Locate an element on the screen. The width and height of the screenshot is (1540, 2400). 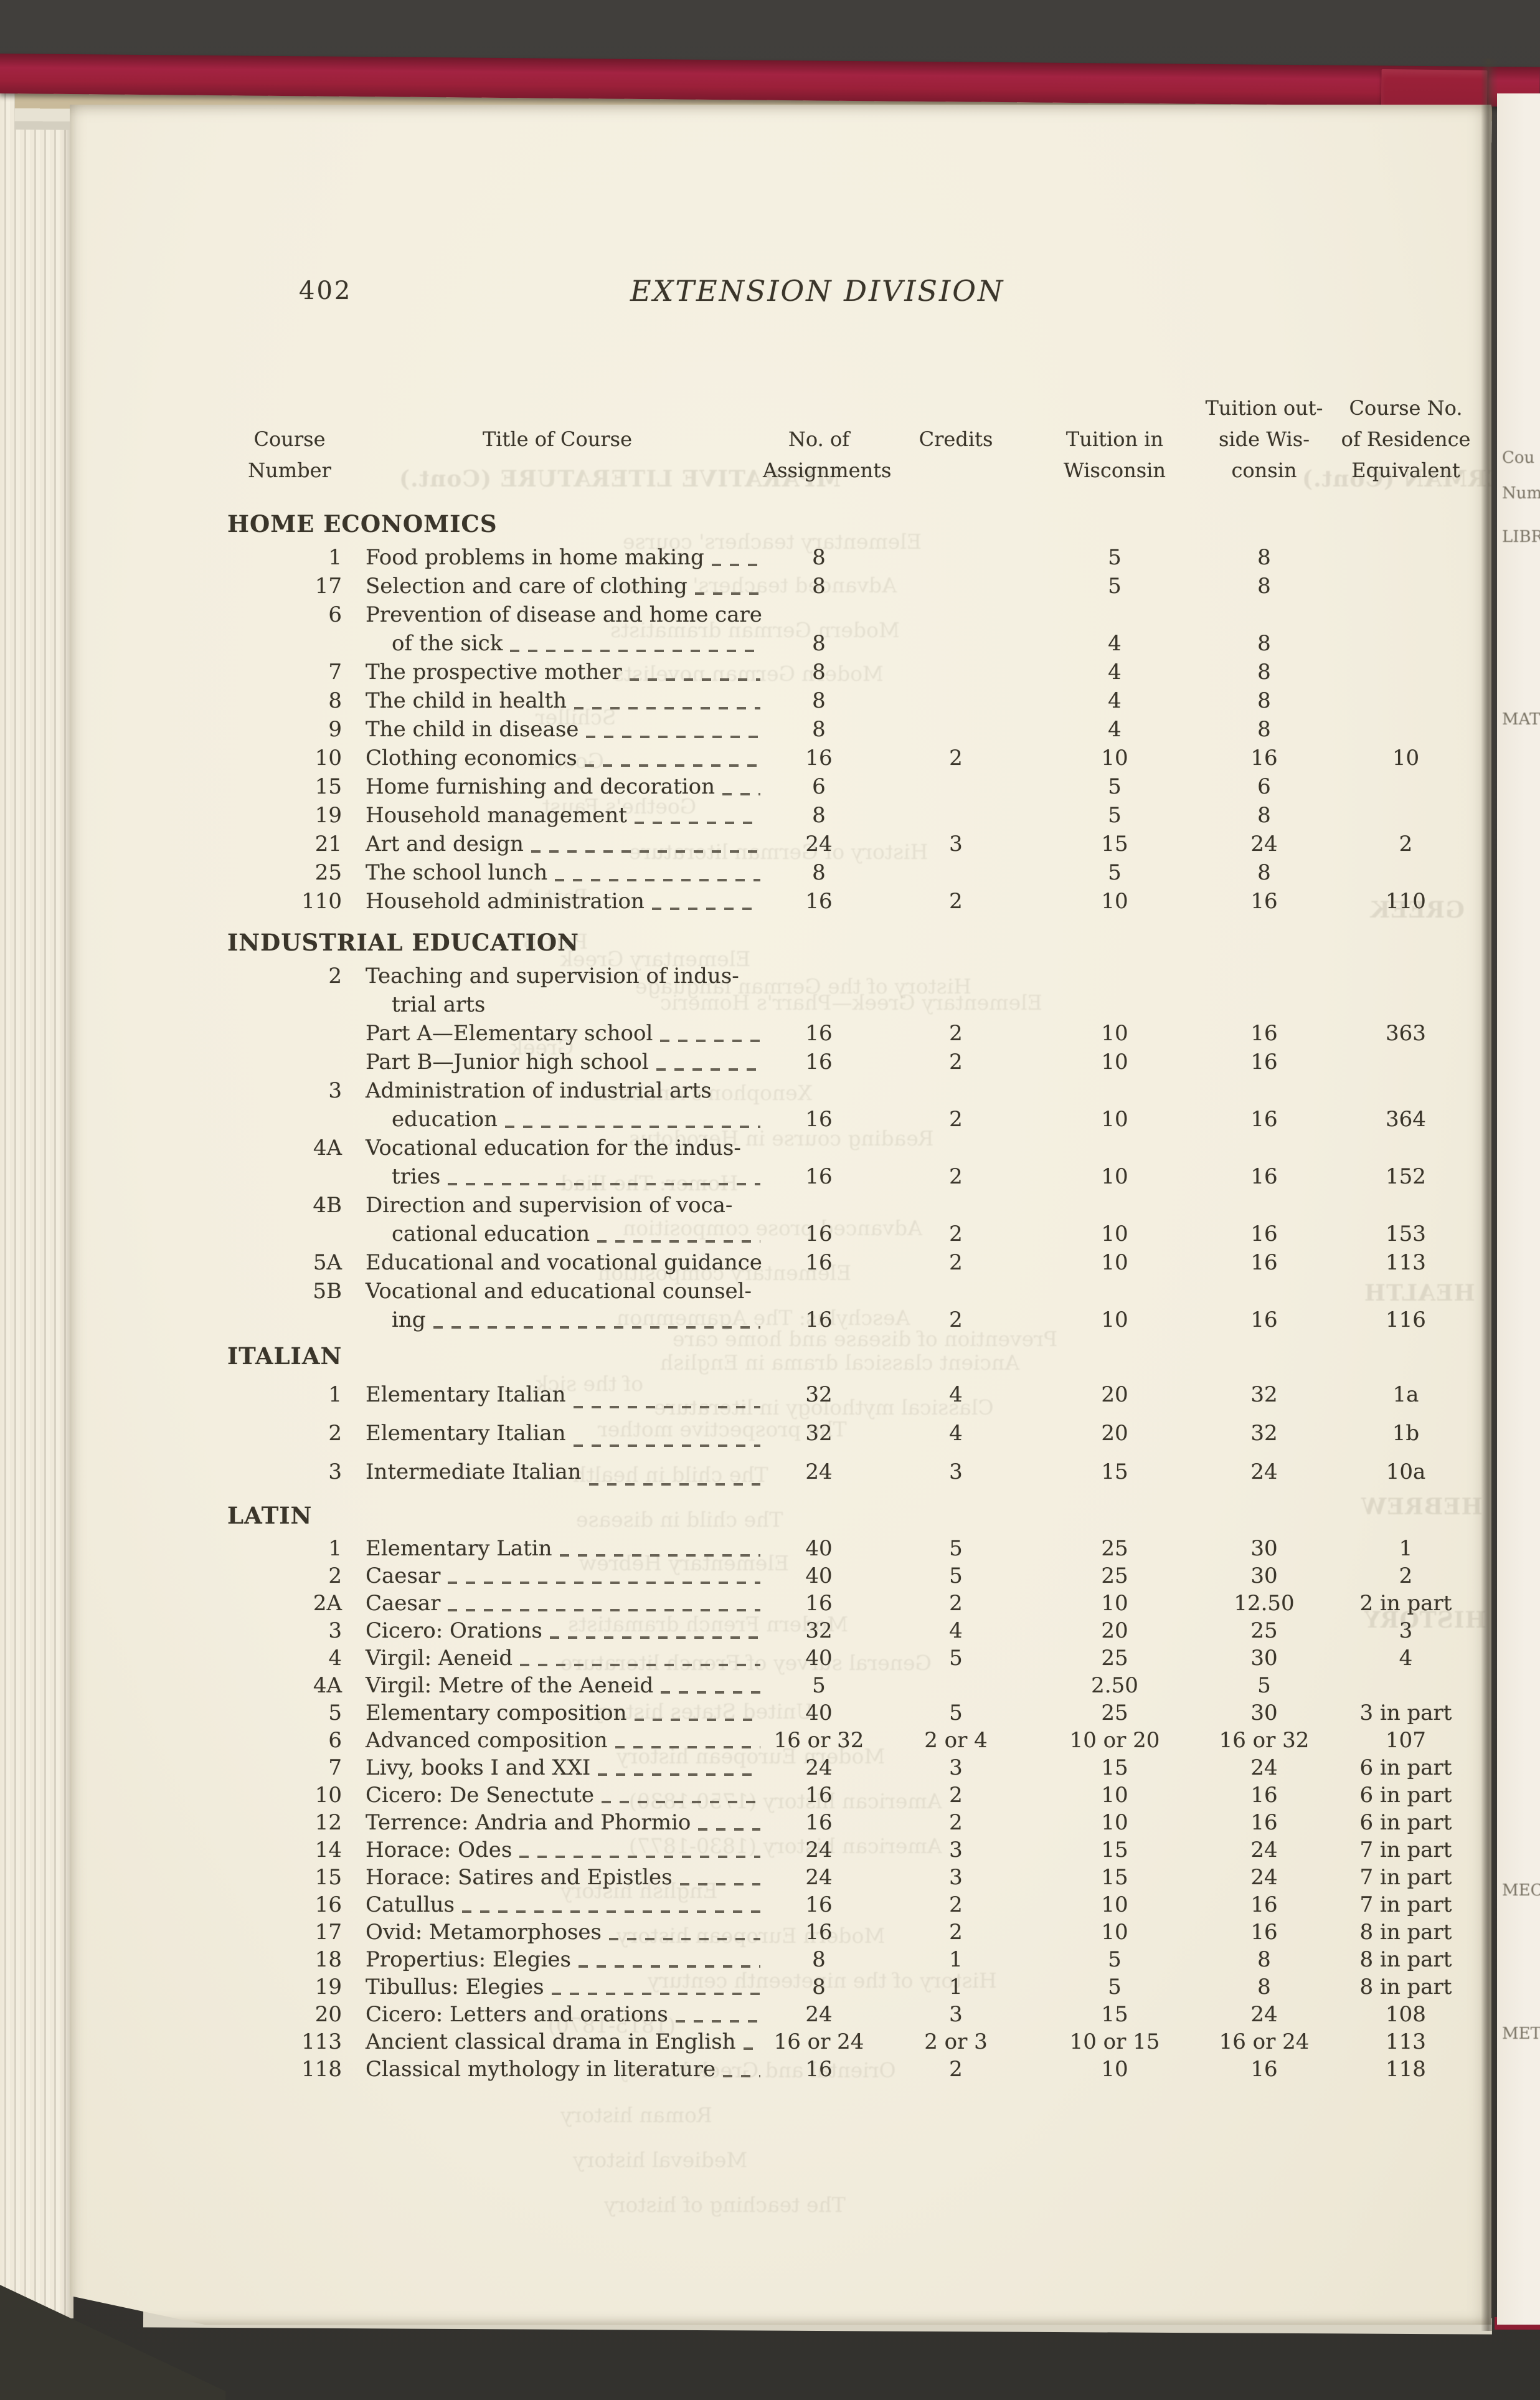
residence-equivalent-value: 7 in part is located at coordinates (1405, 1905).